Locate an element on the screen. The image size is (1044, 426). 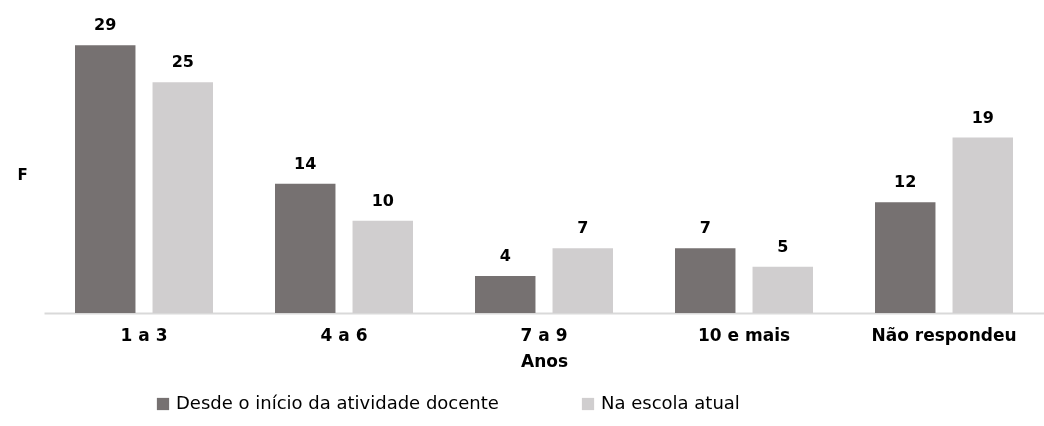
data-label: 14 is located at coordinates (305, 163).